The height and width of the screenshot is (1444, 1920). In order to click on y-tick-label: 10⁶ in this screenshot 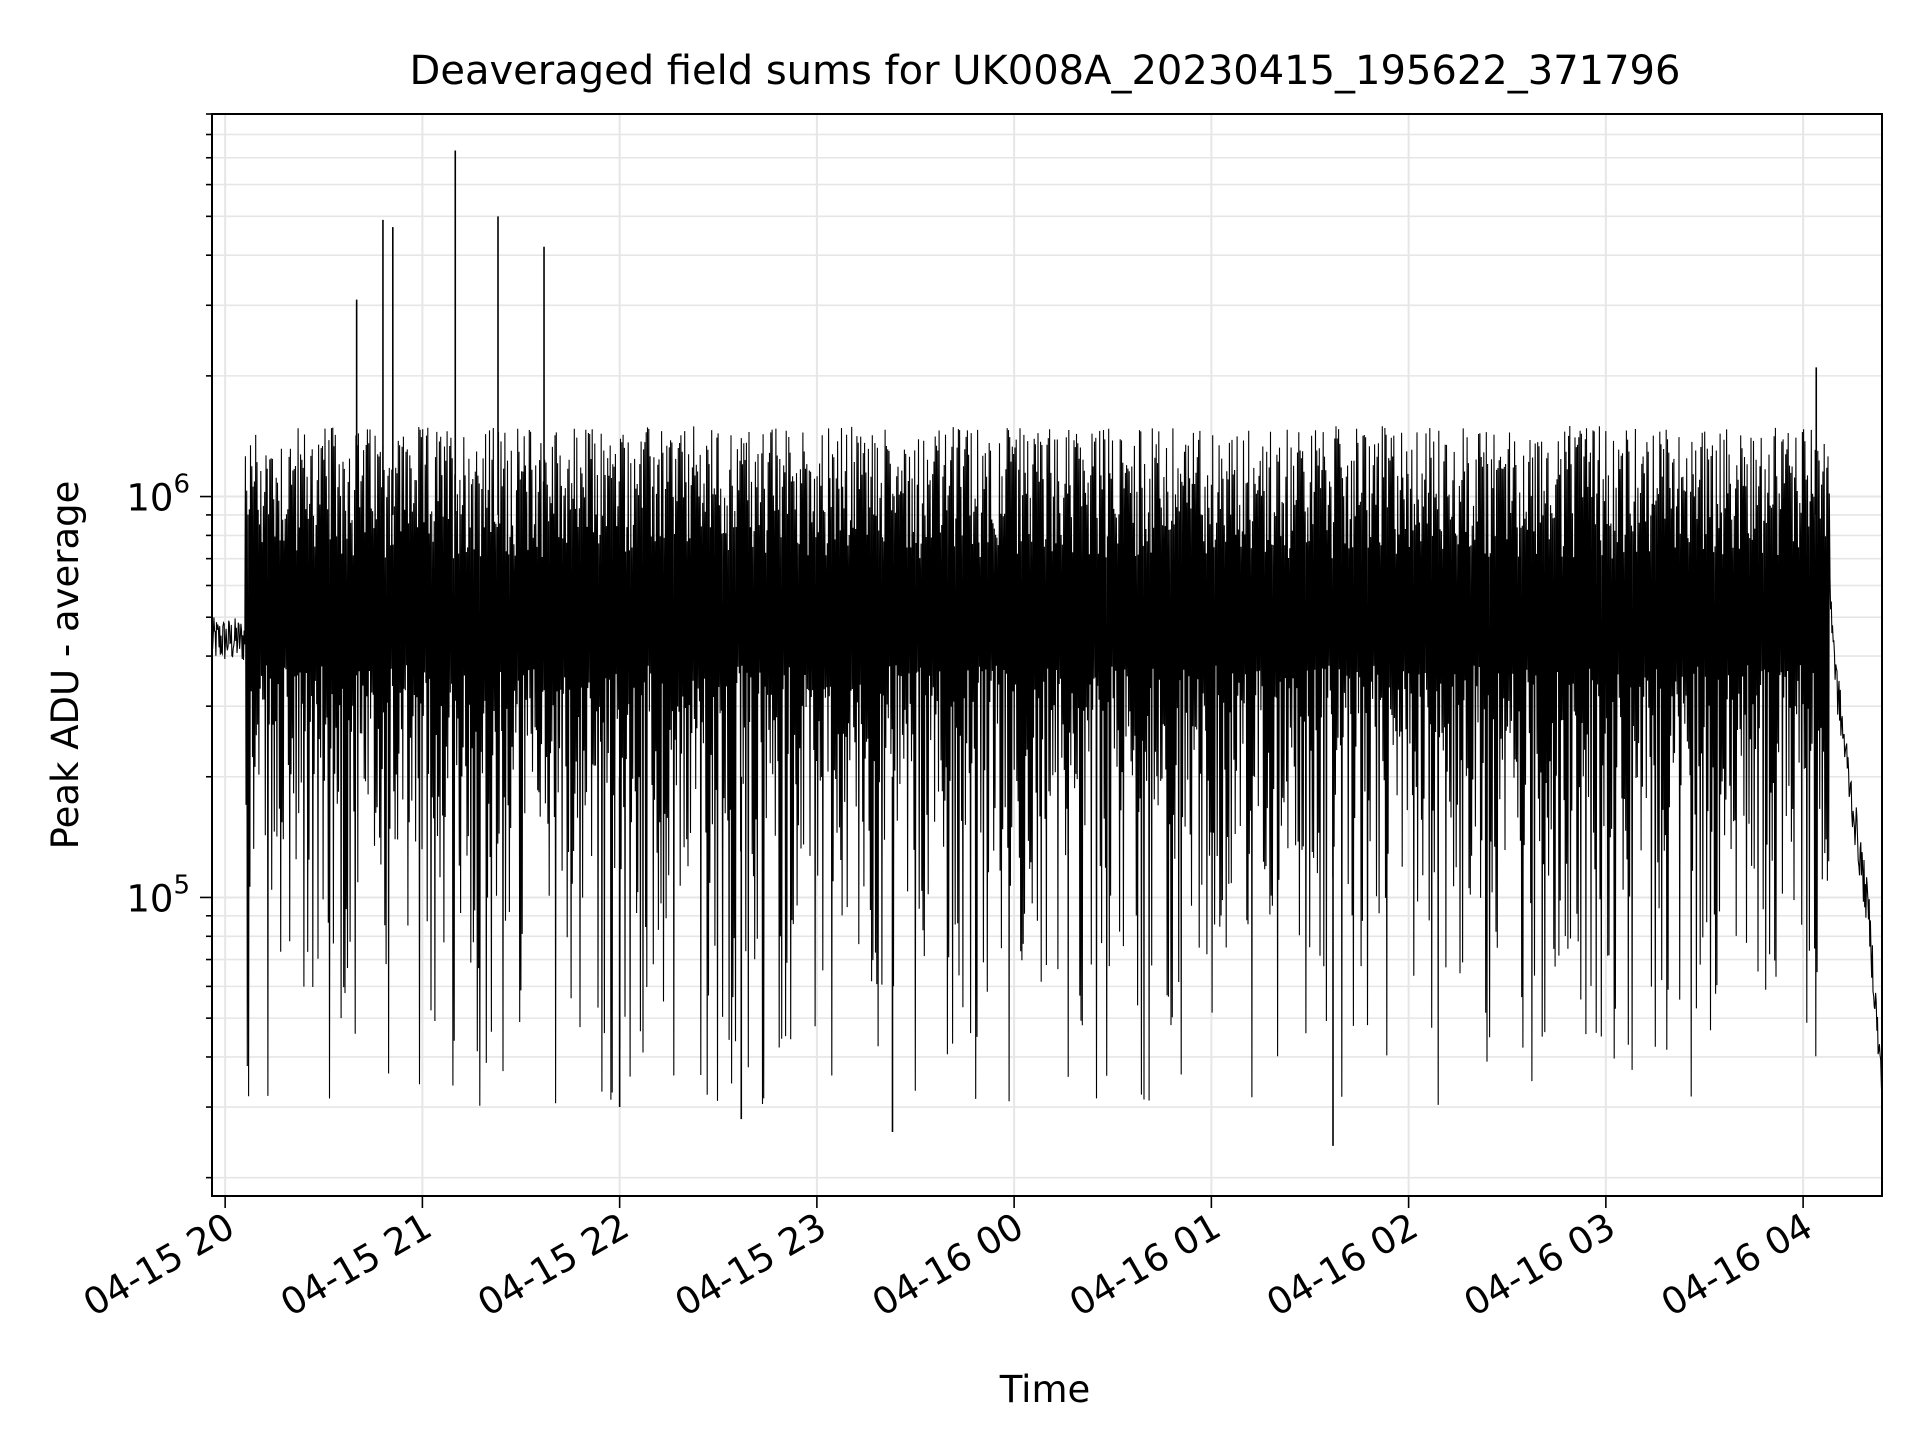, I will do `click(158, 495)`.